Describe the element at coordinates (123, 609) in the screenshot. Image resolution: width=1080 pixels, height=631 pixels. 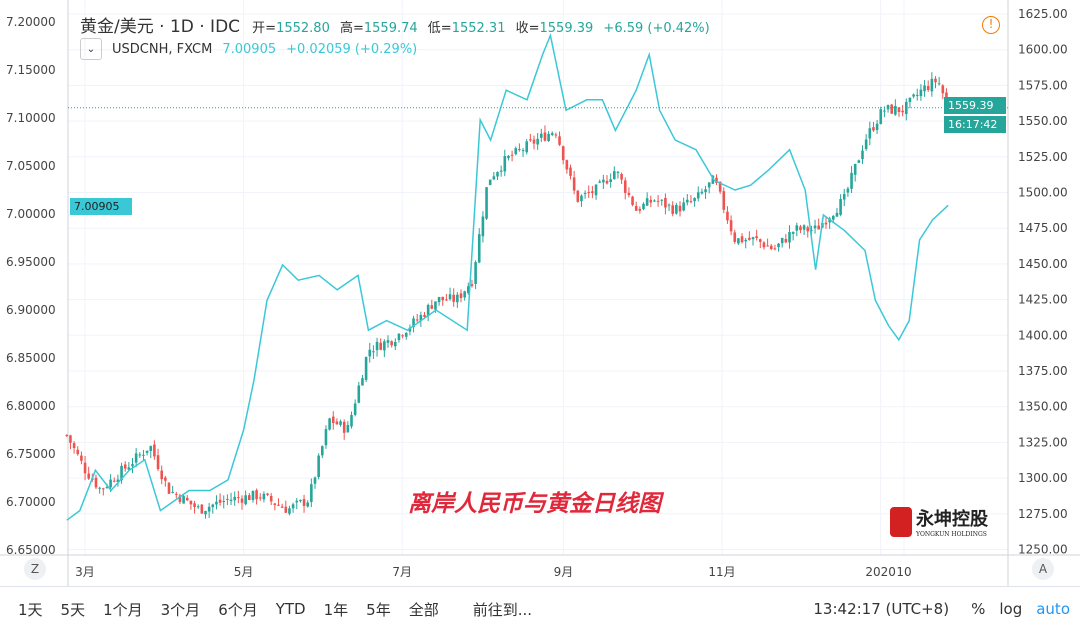
I see `range-1m: 1个月` at that location.